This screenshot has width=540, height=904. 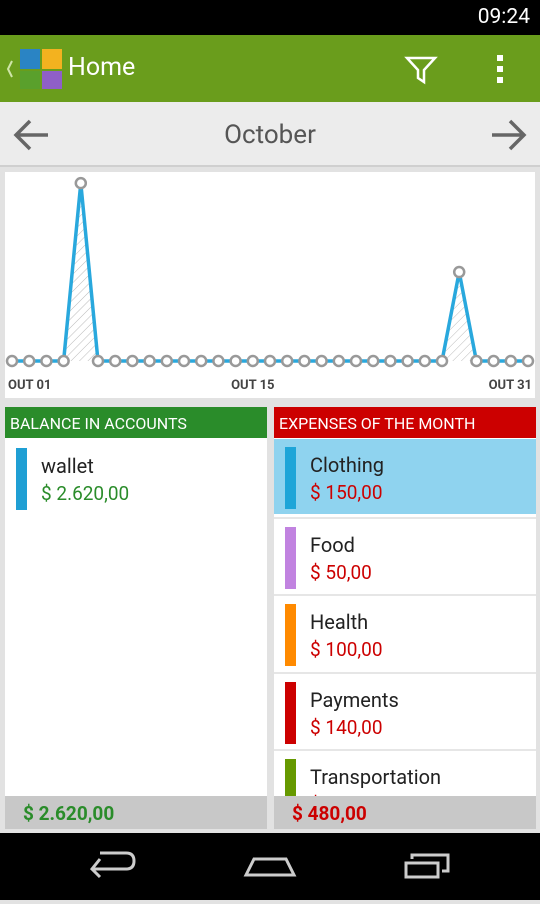 I want to click on list-item: Payments $ 140,00, so click(x=405, y=709).